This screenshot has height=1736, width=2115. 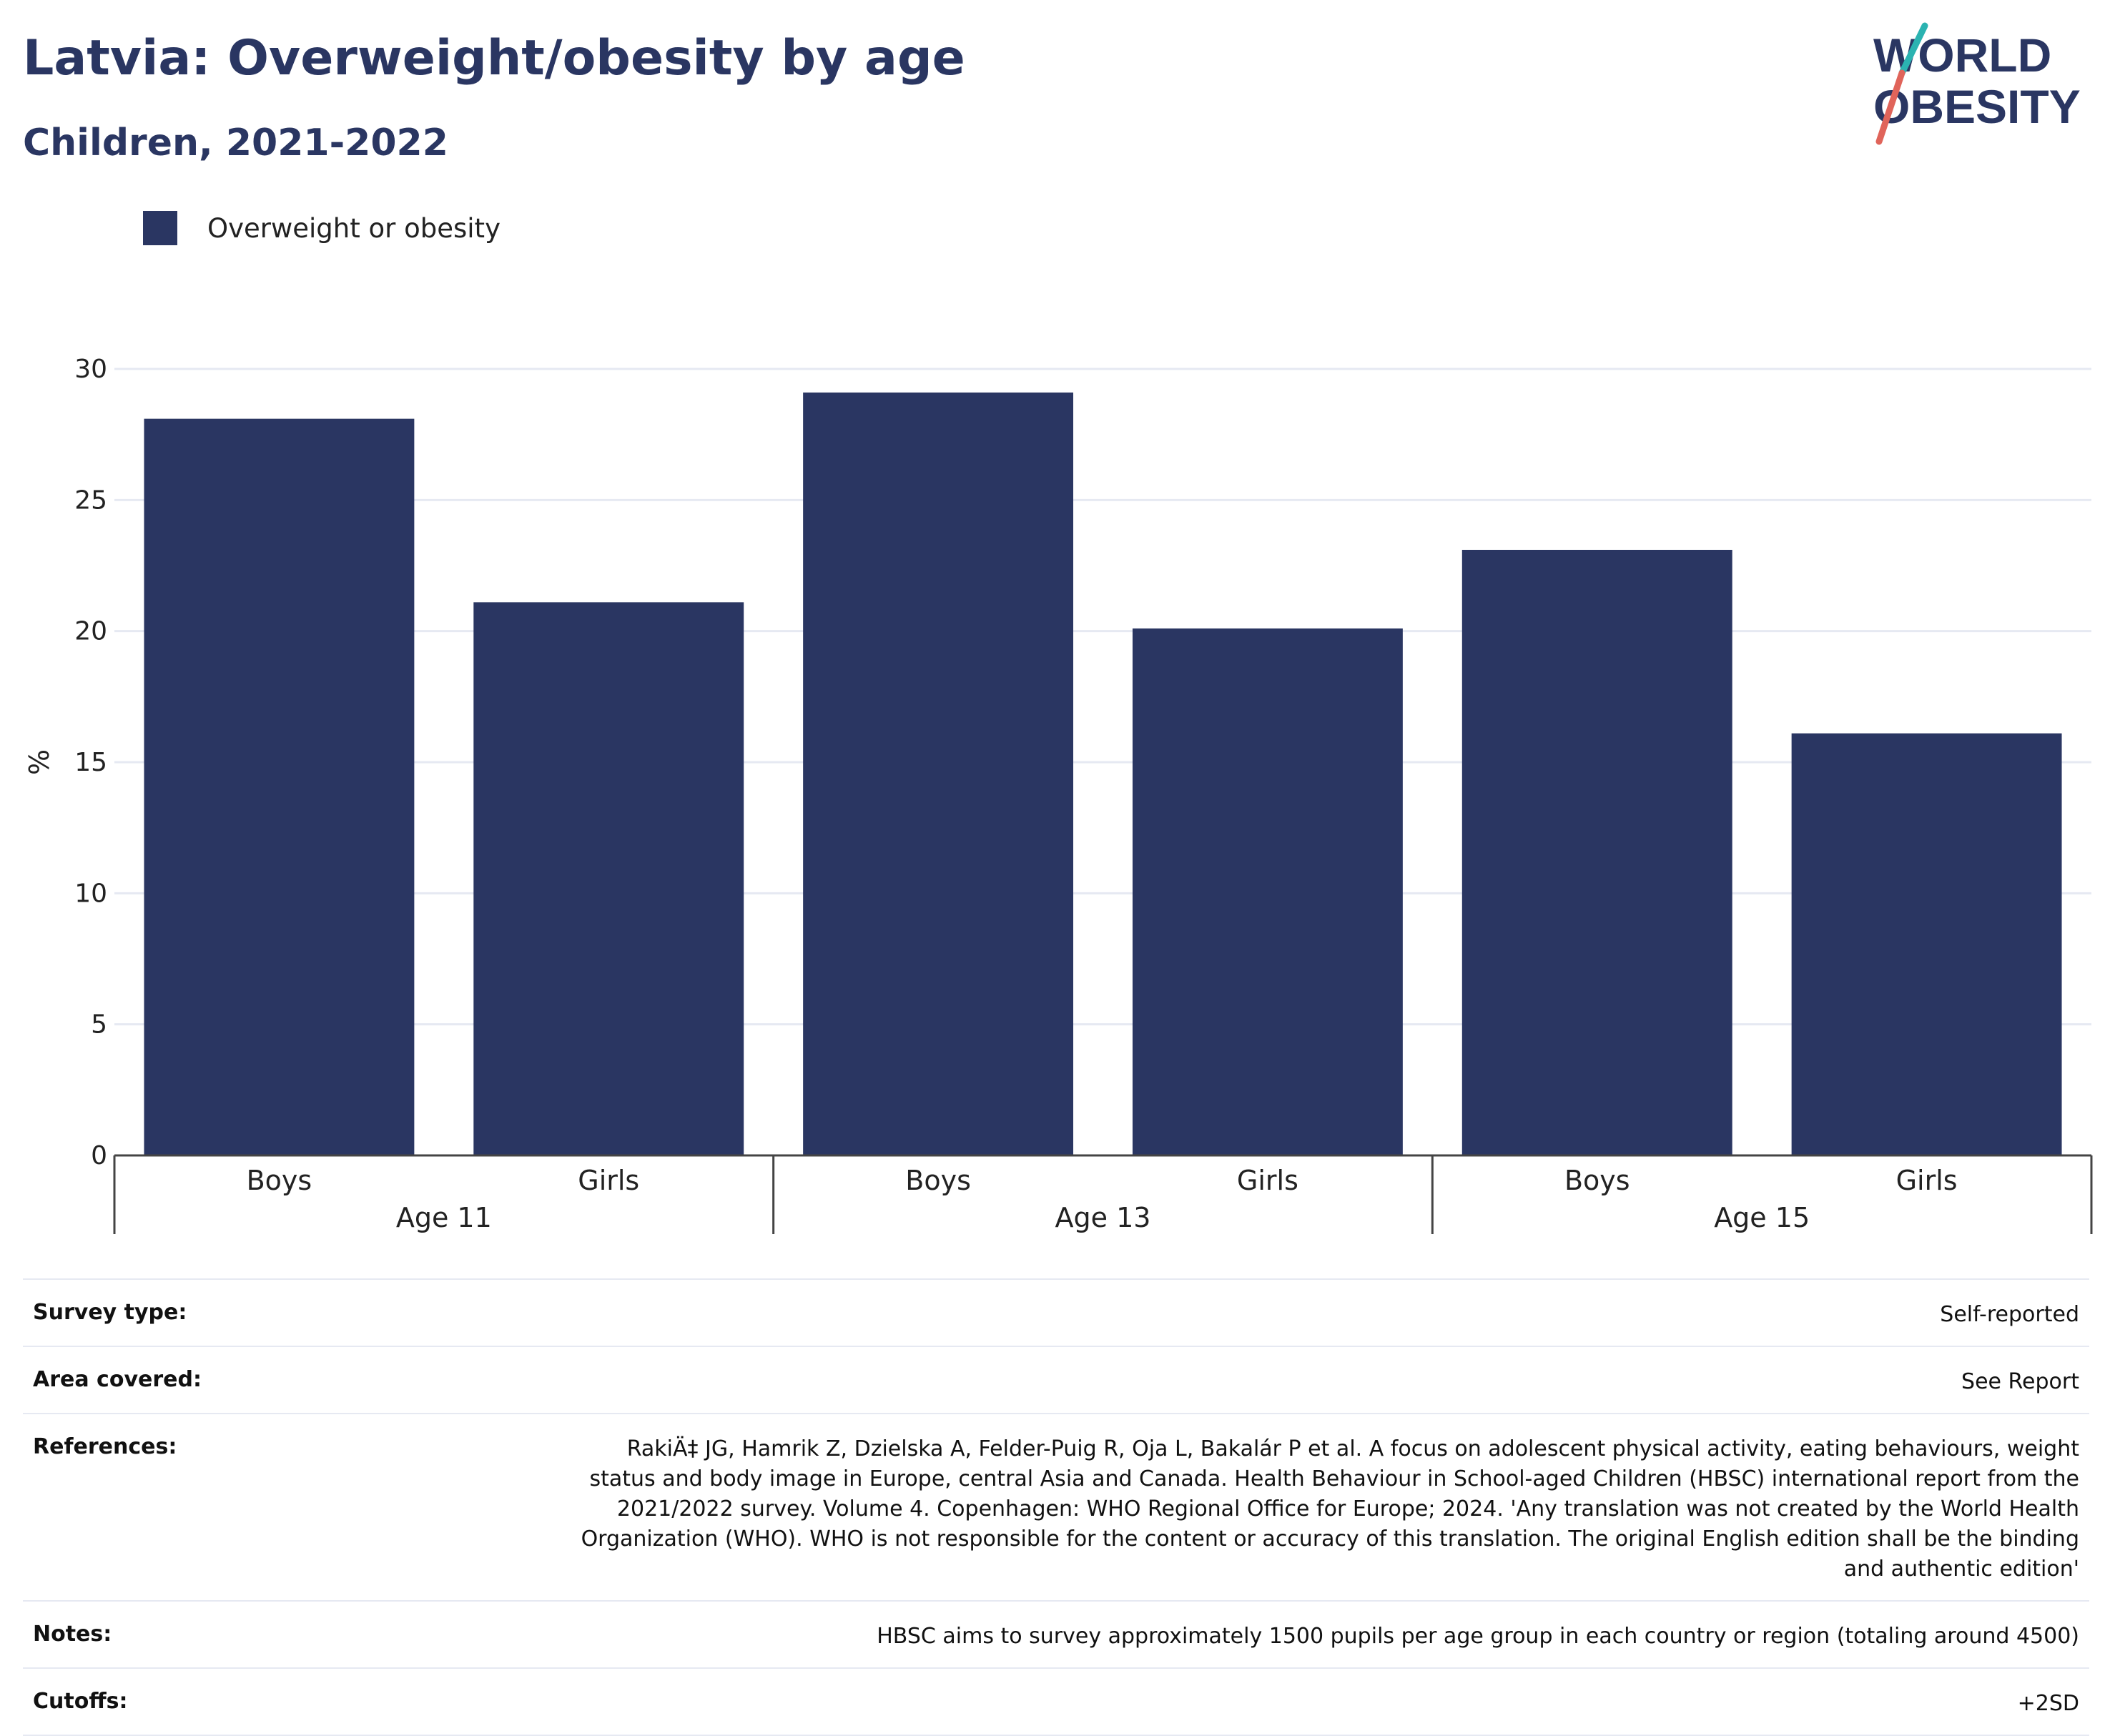 What do you see at coordinates (1762, 1217) in the screenshot?
I see `group-label: Age 15` at bounding box center [1762, 1217].